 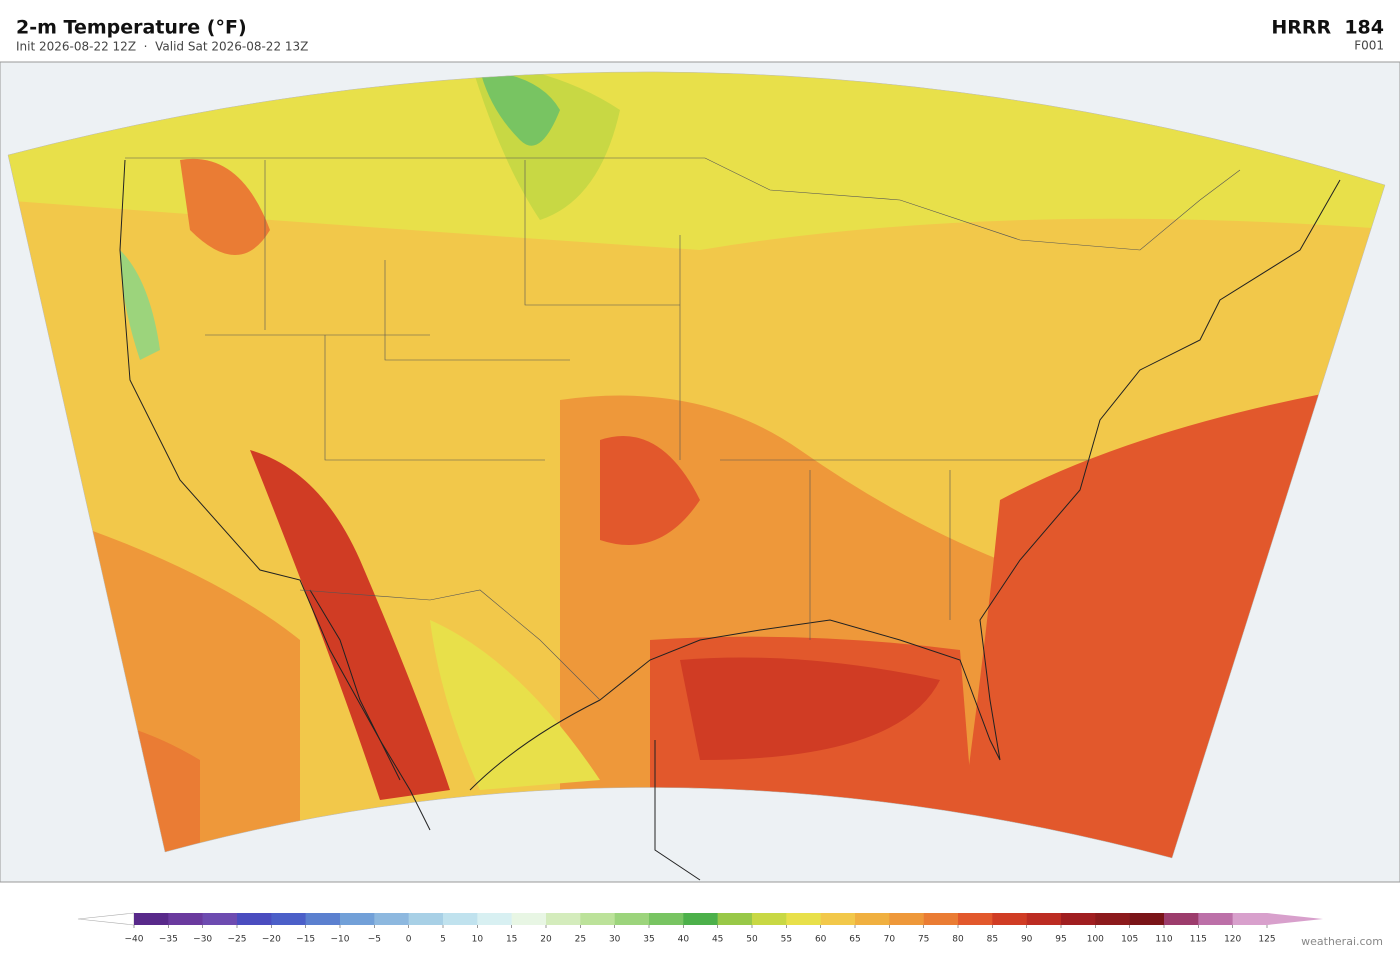 What do you see at coordinates (271, 940) in the screenshot?
I see `colorbar-tick-label: −20` at bounding box center [271, 940].